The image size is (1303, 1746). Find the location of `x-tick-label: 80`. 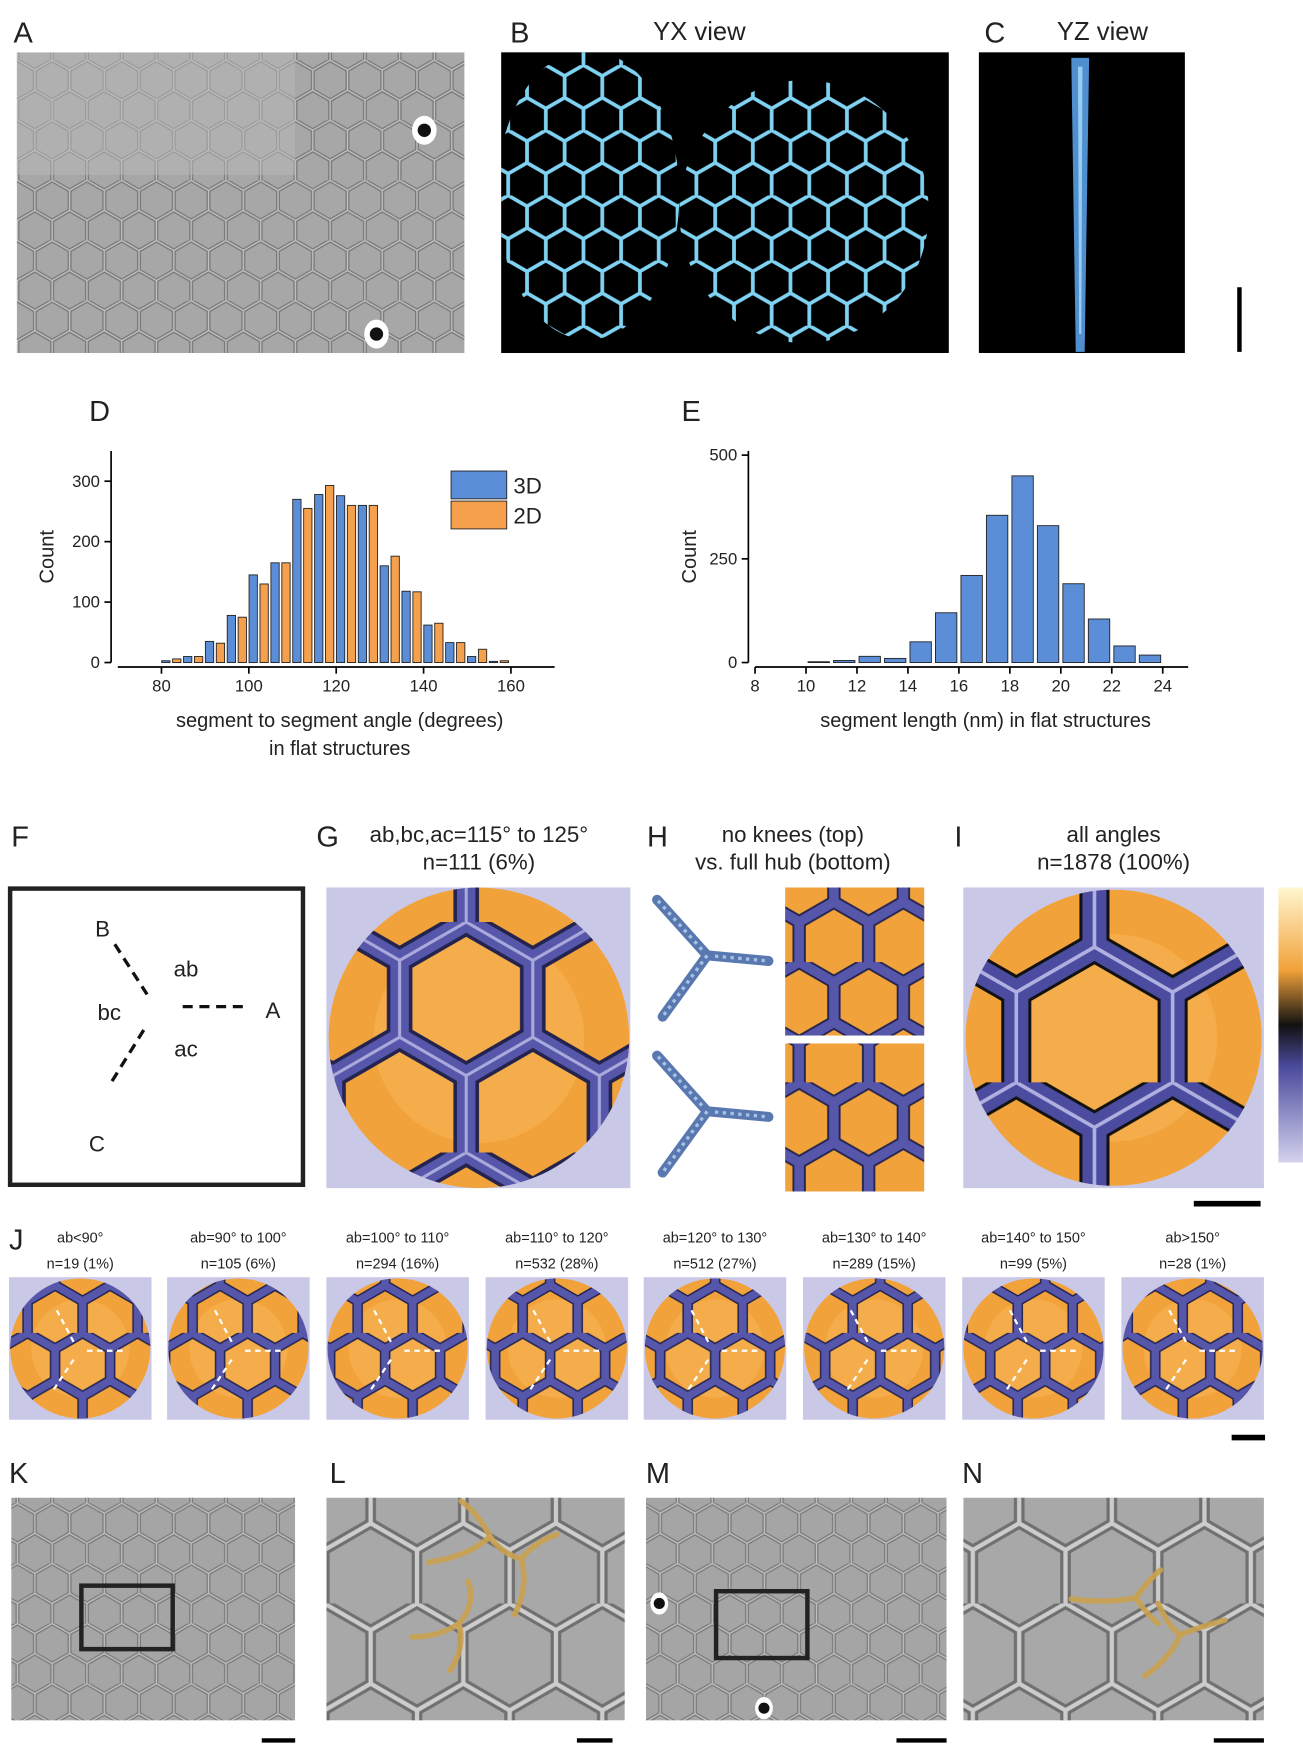

x-tick-label: 80 is located at coordinates (161, 685).